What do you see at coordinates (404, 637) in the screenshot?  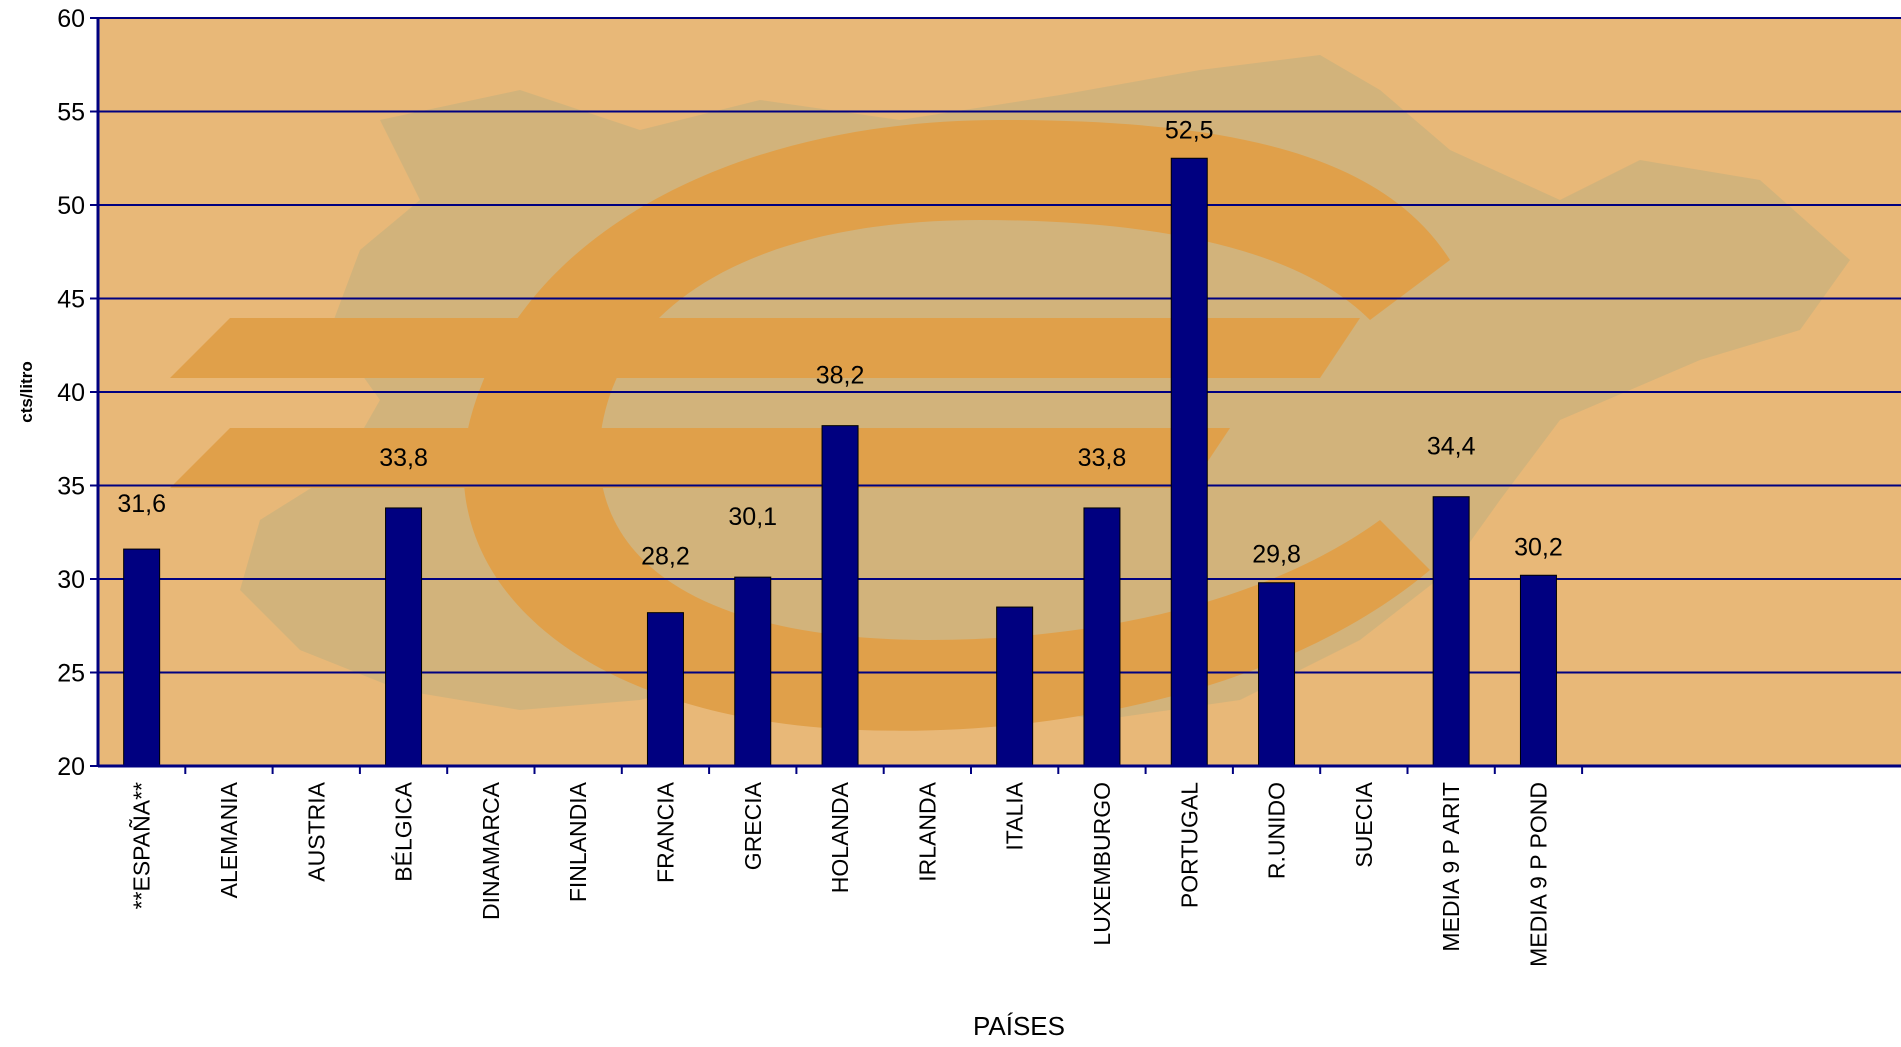 I see `bar-b-lgica` at bounding box center [404, 637].